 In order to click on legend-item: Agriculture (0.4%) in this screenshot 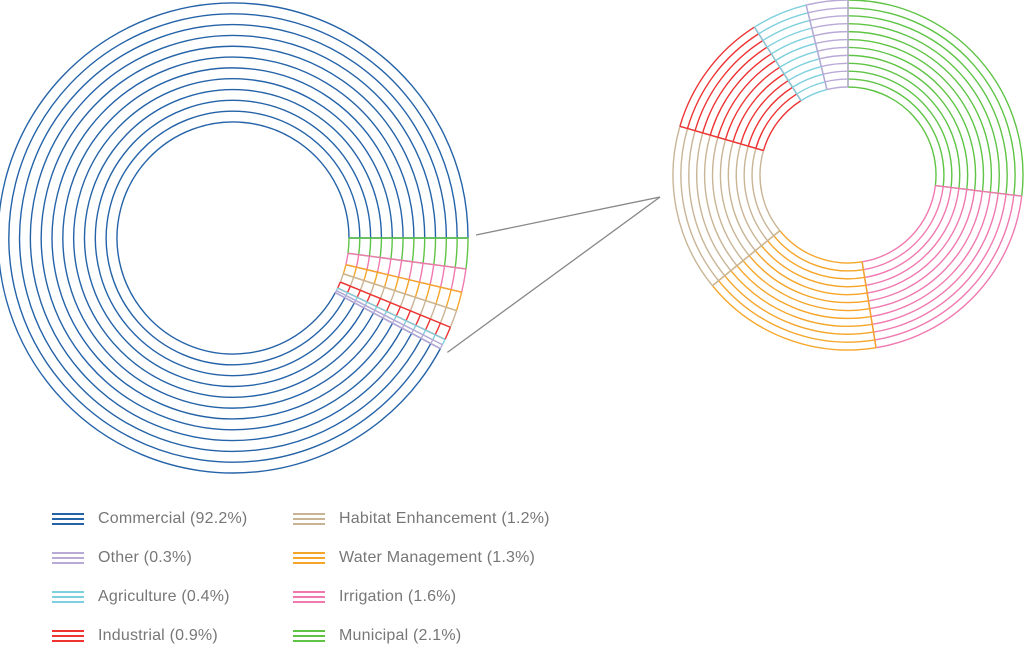, I will do `click(172, 597)`.